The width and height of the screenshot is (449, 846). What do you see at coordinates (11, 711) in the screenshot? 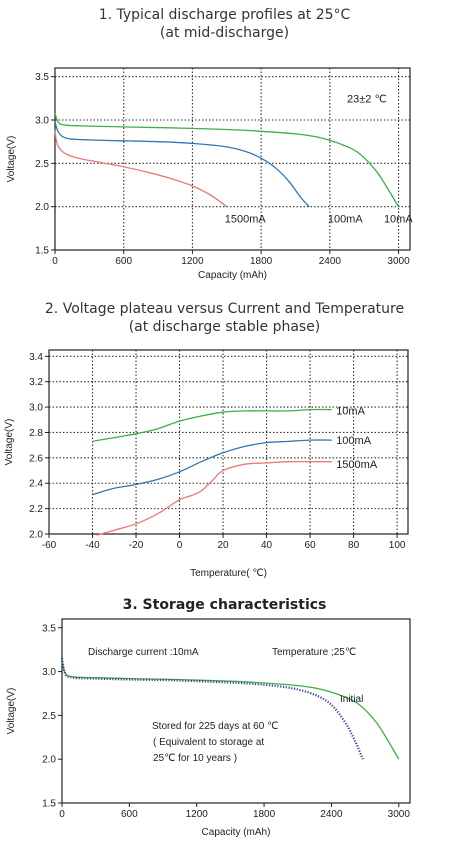
I see `chart3-y-axis-label: Voltage(V)` at bounding box center [11, 711].